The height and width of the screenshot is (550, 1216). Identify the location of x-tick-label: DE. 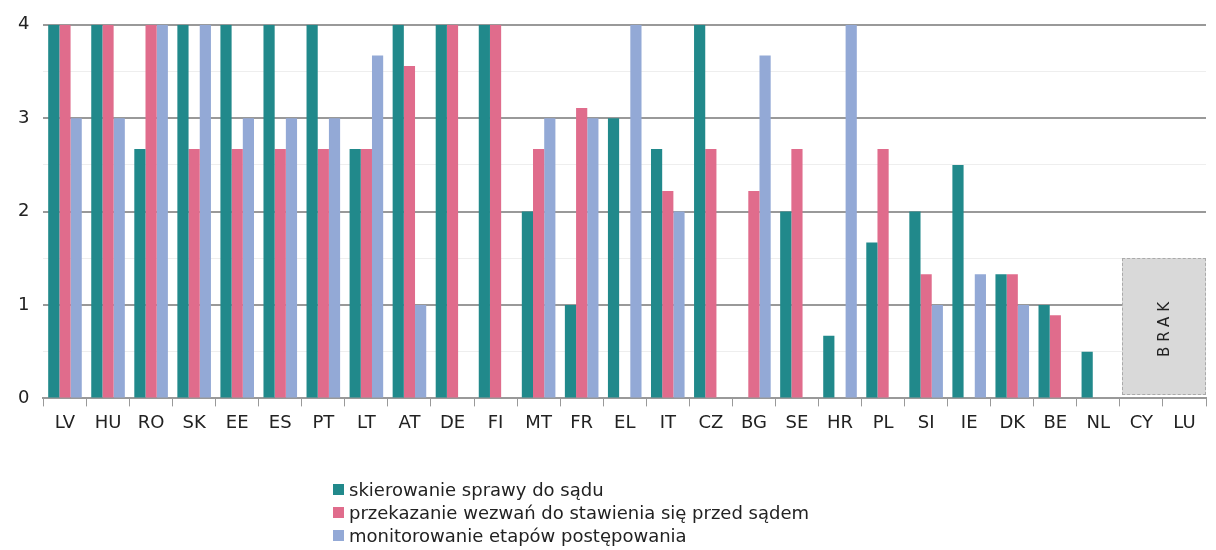
(452, 421).